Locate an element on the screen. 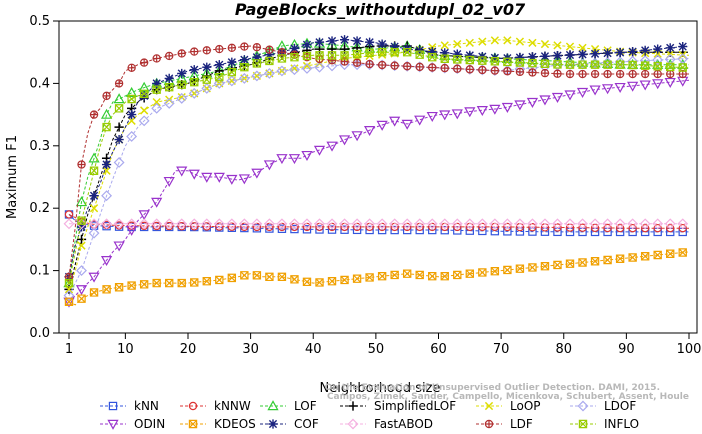 The width and height of the screenshot is (702, 434). x-tick-label: 90 is located at coordinates (626, 349).